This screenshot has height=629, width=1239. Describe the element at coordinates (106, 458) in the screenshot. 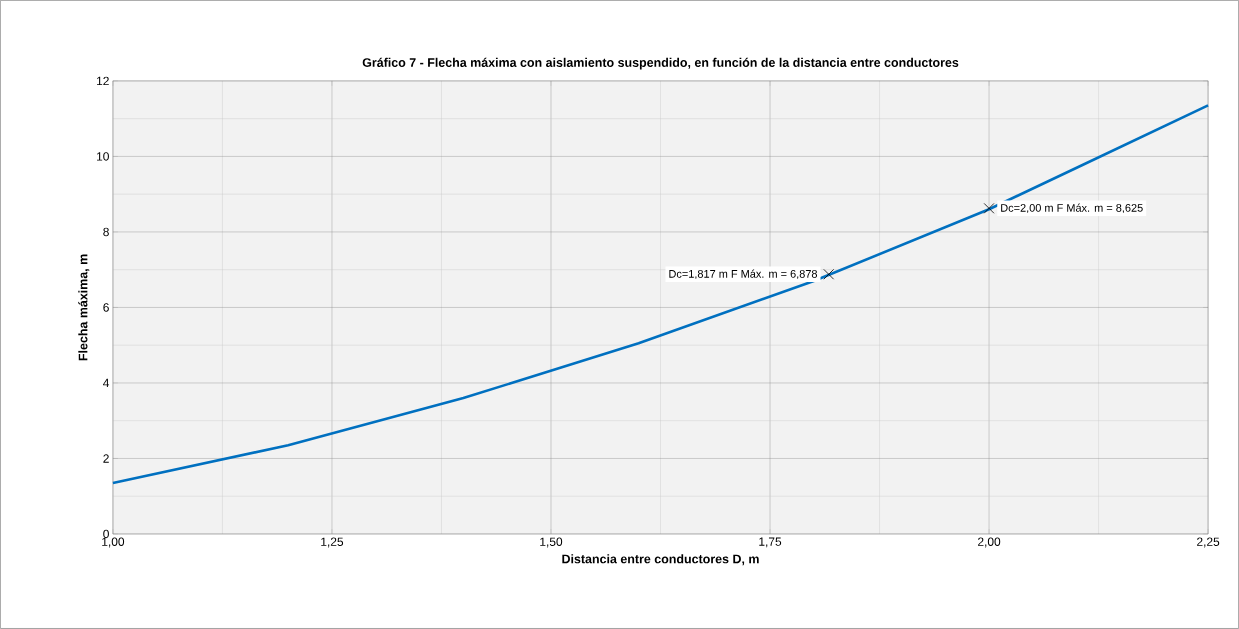

I see `y-tick-label: 2` at that location.